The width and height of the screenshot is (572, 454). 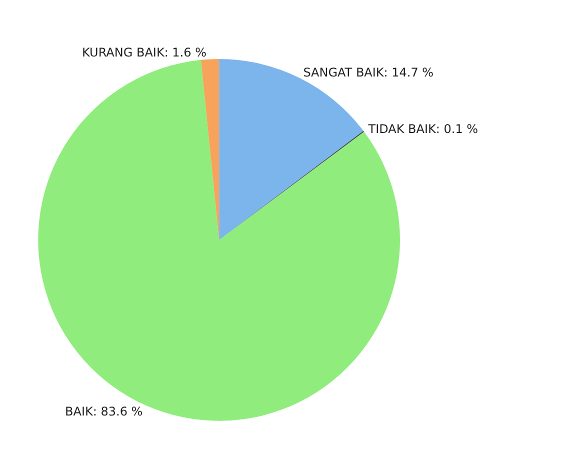 What do you see at coordinates (422, 129) in the screenshot?
I see `slice-label: TIDAK BAIK: 0.1 %` at bounding box center [422, 129].